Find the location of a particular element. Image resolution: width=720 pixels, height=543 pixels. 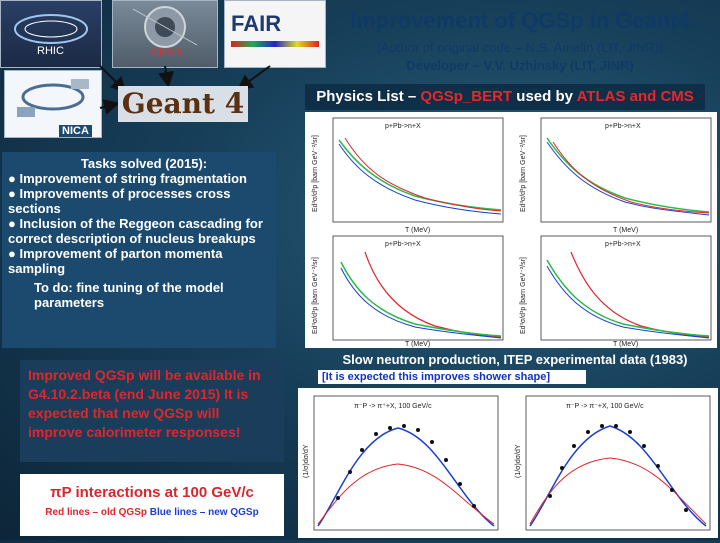

neutron-plot-4: p+Pb->n+X is located at coordinates (626, 288).